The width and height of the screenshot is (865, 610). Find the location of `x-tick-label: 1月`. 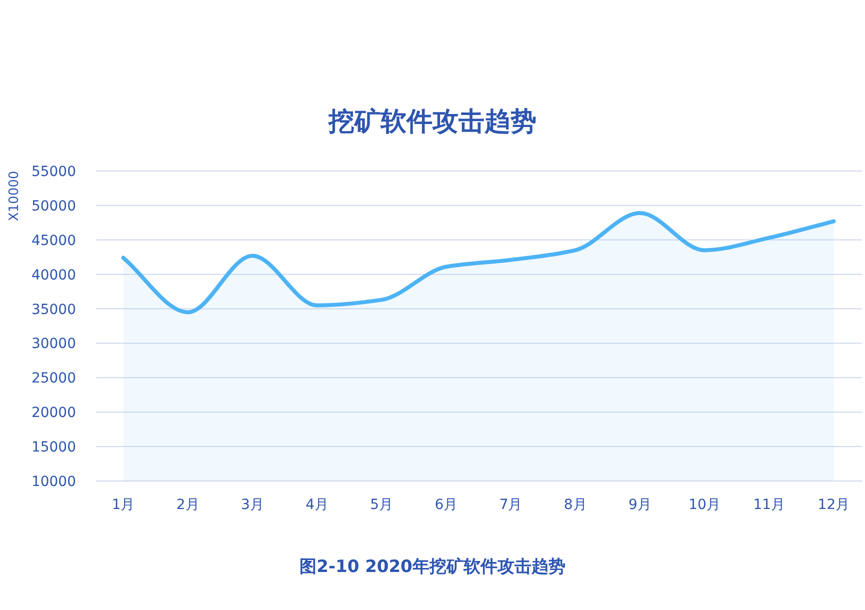

x-tick-label: 1月 is located at coordinates (123, 505).